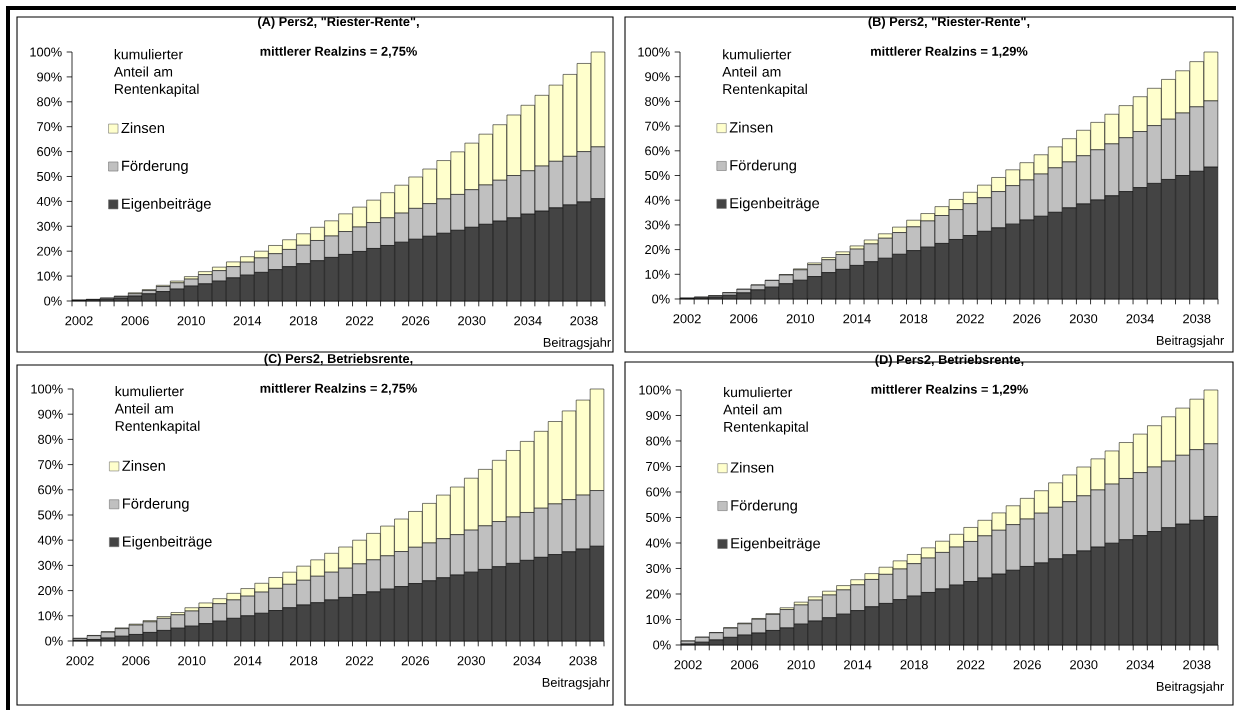 This screenshot has width=1236, height=710. I want to click on chart-title: (B) Pers2, "Riester-Rente",, so click(949, 22).